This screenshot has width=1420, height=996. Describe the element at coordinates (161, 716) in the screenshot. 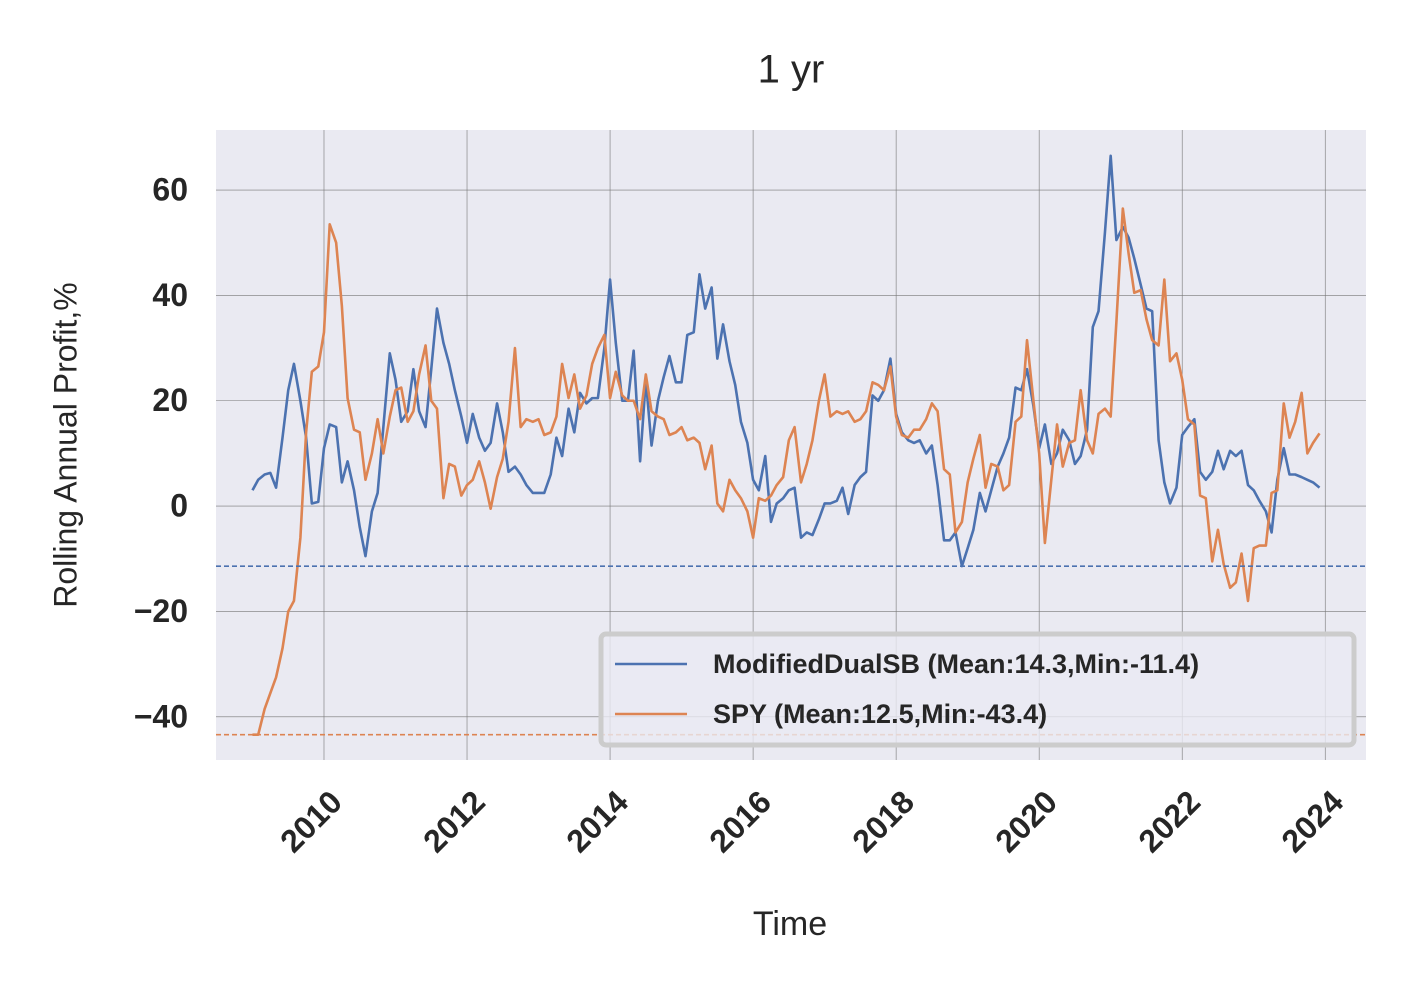

I see `y-tick-label: −40` at that location.